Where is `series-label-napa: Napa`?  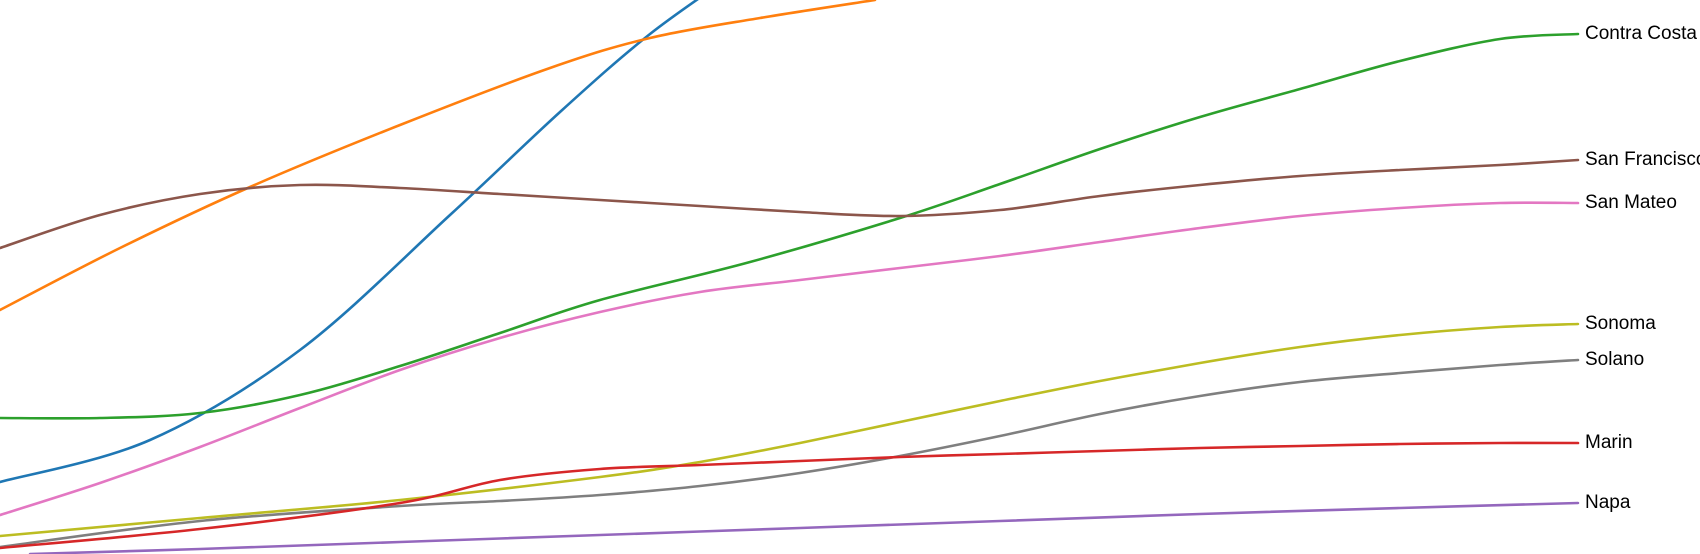
series-label-napa: Napa is located at coordinates (1608, 502).